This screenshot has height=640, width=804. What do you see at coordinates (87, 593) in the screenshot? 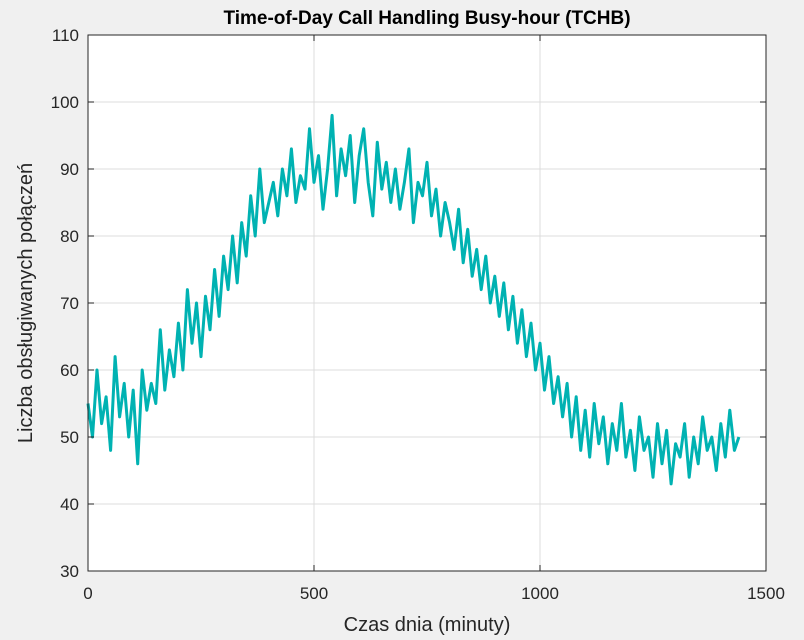
I see `x-tick-label: 0` at bounding box center [87, 593].